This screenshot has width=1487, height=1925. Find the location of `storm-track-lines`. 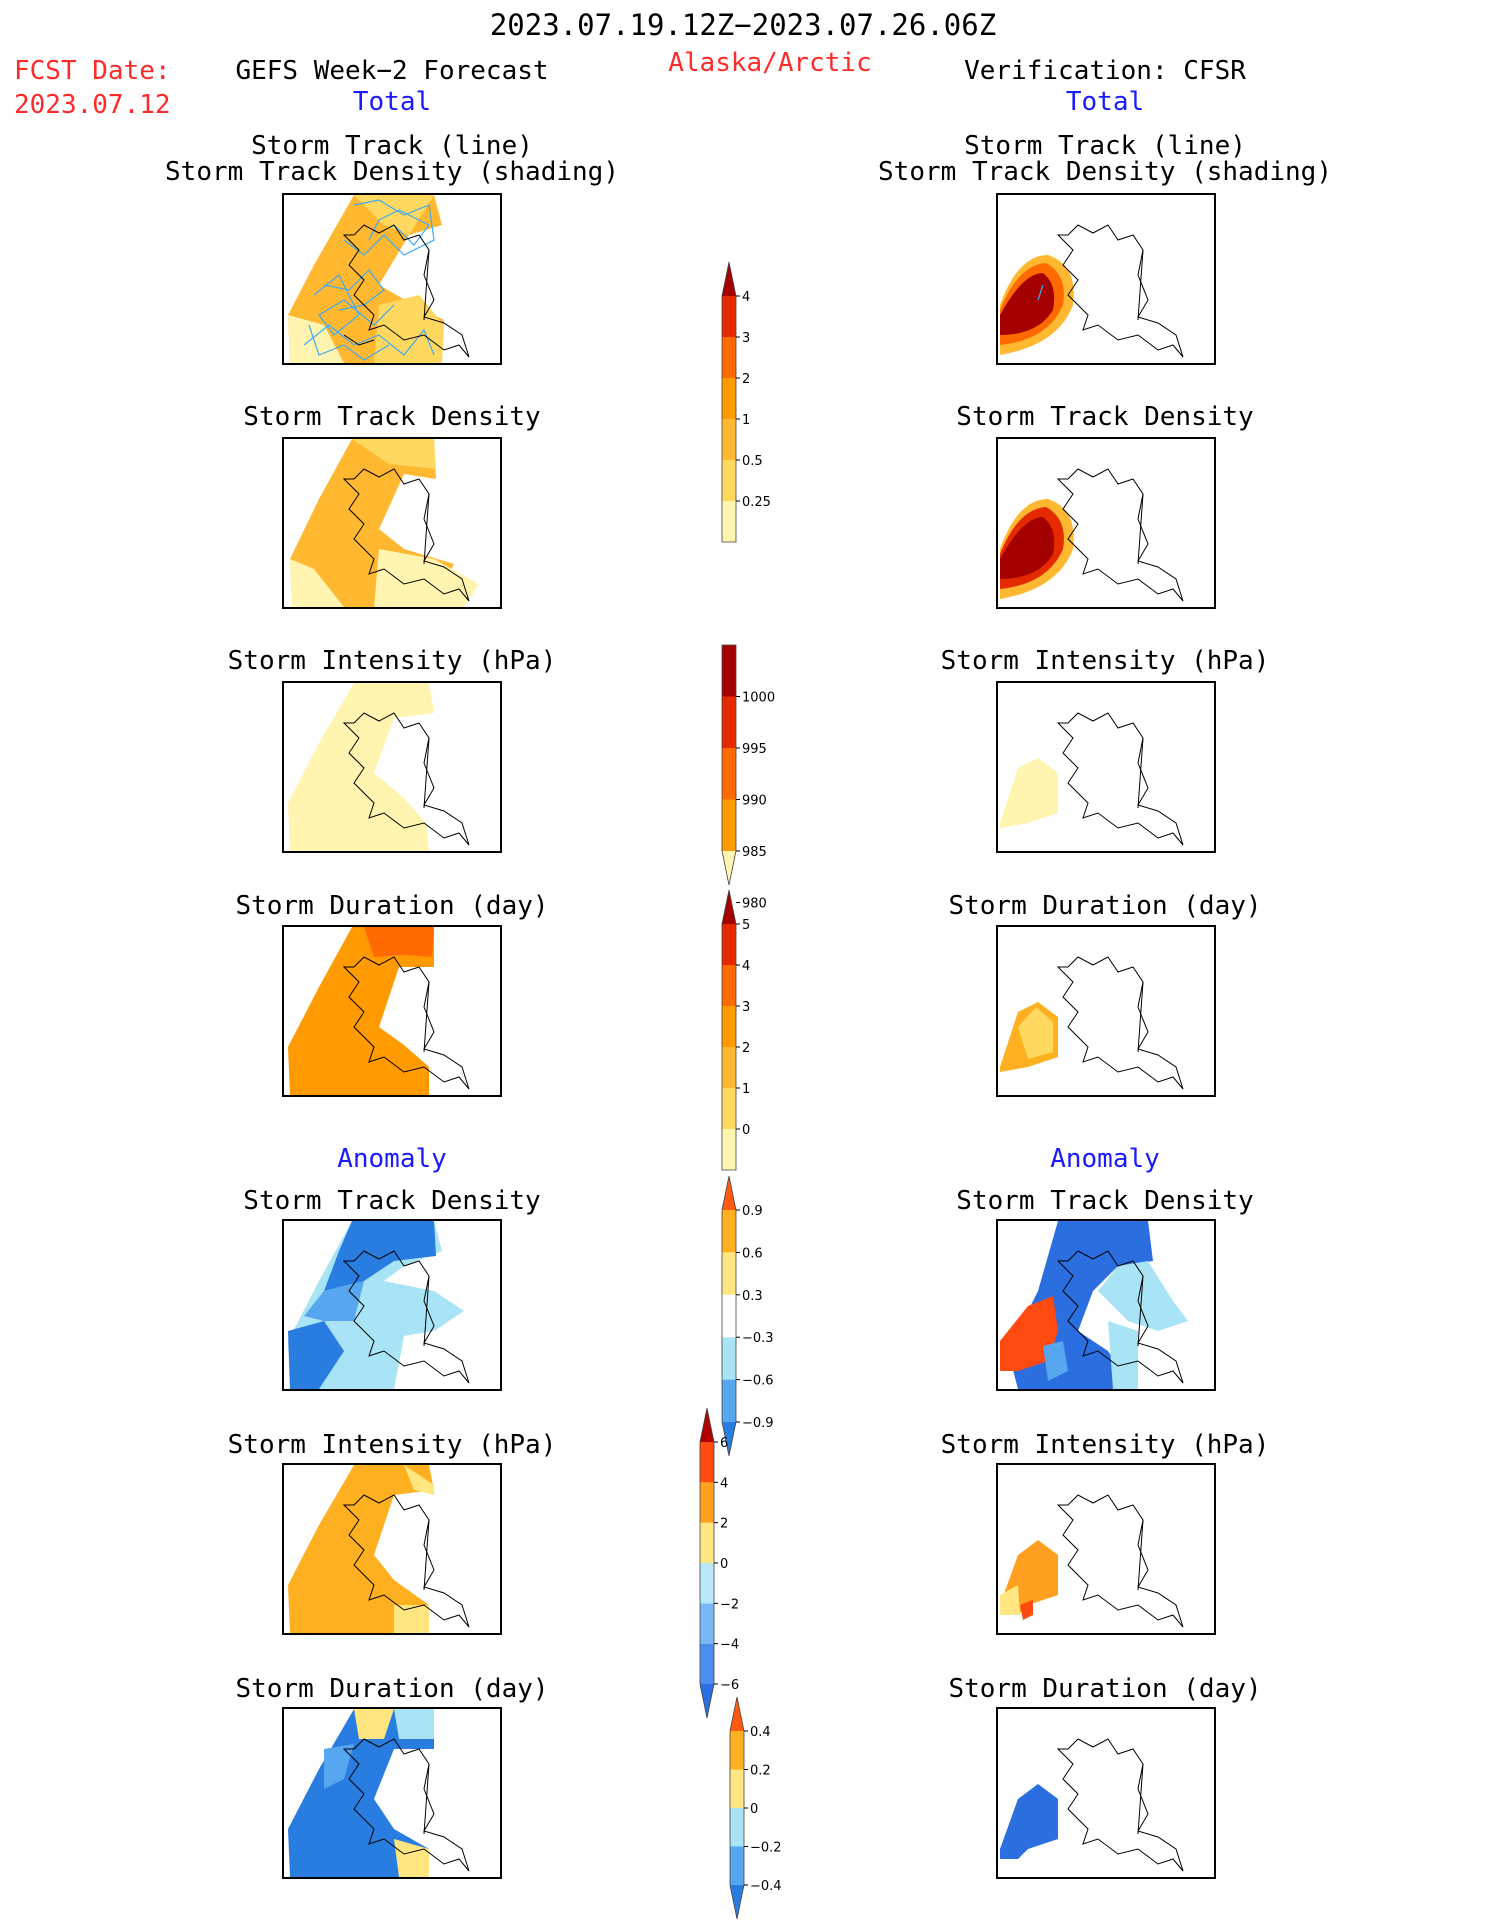

storm-track-lines is located at coordinates (369, 280).